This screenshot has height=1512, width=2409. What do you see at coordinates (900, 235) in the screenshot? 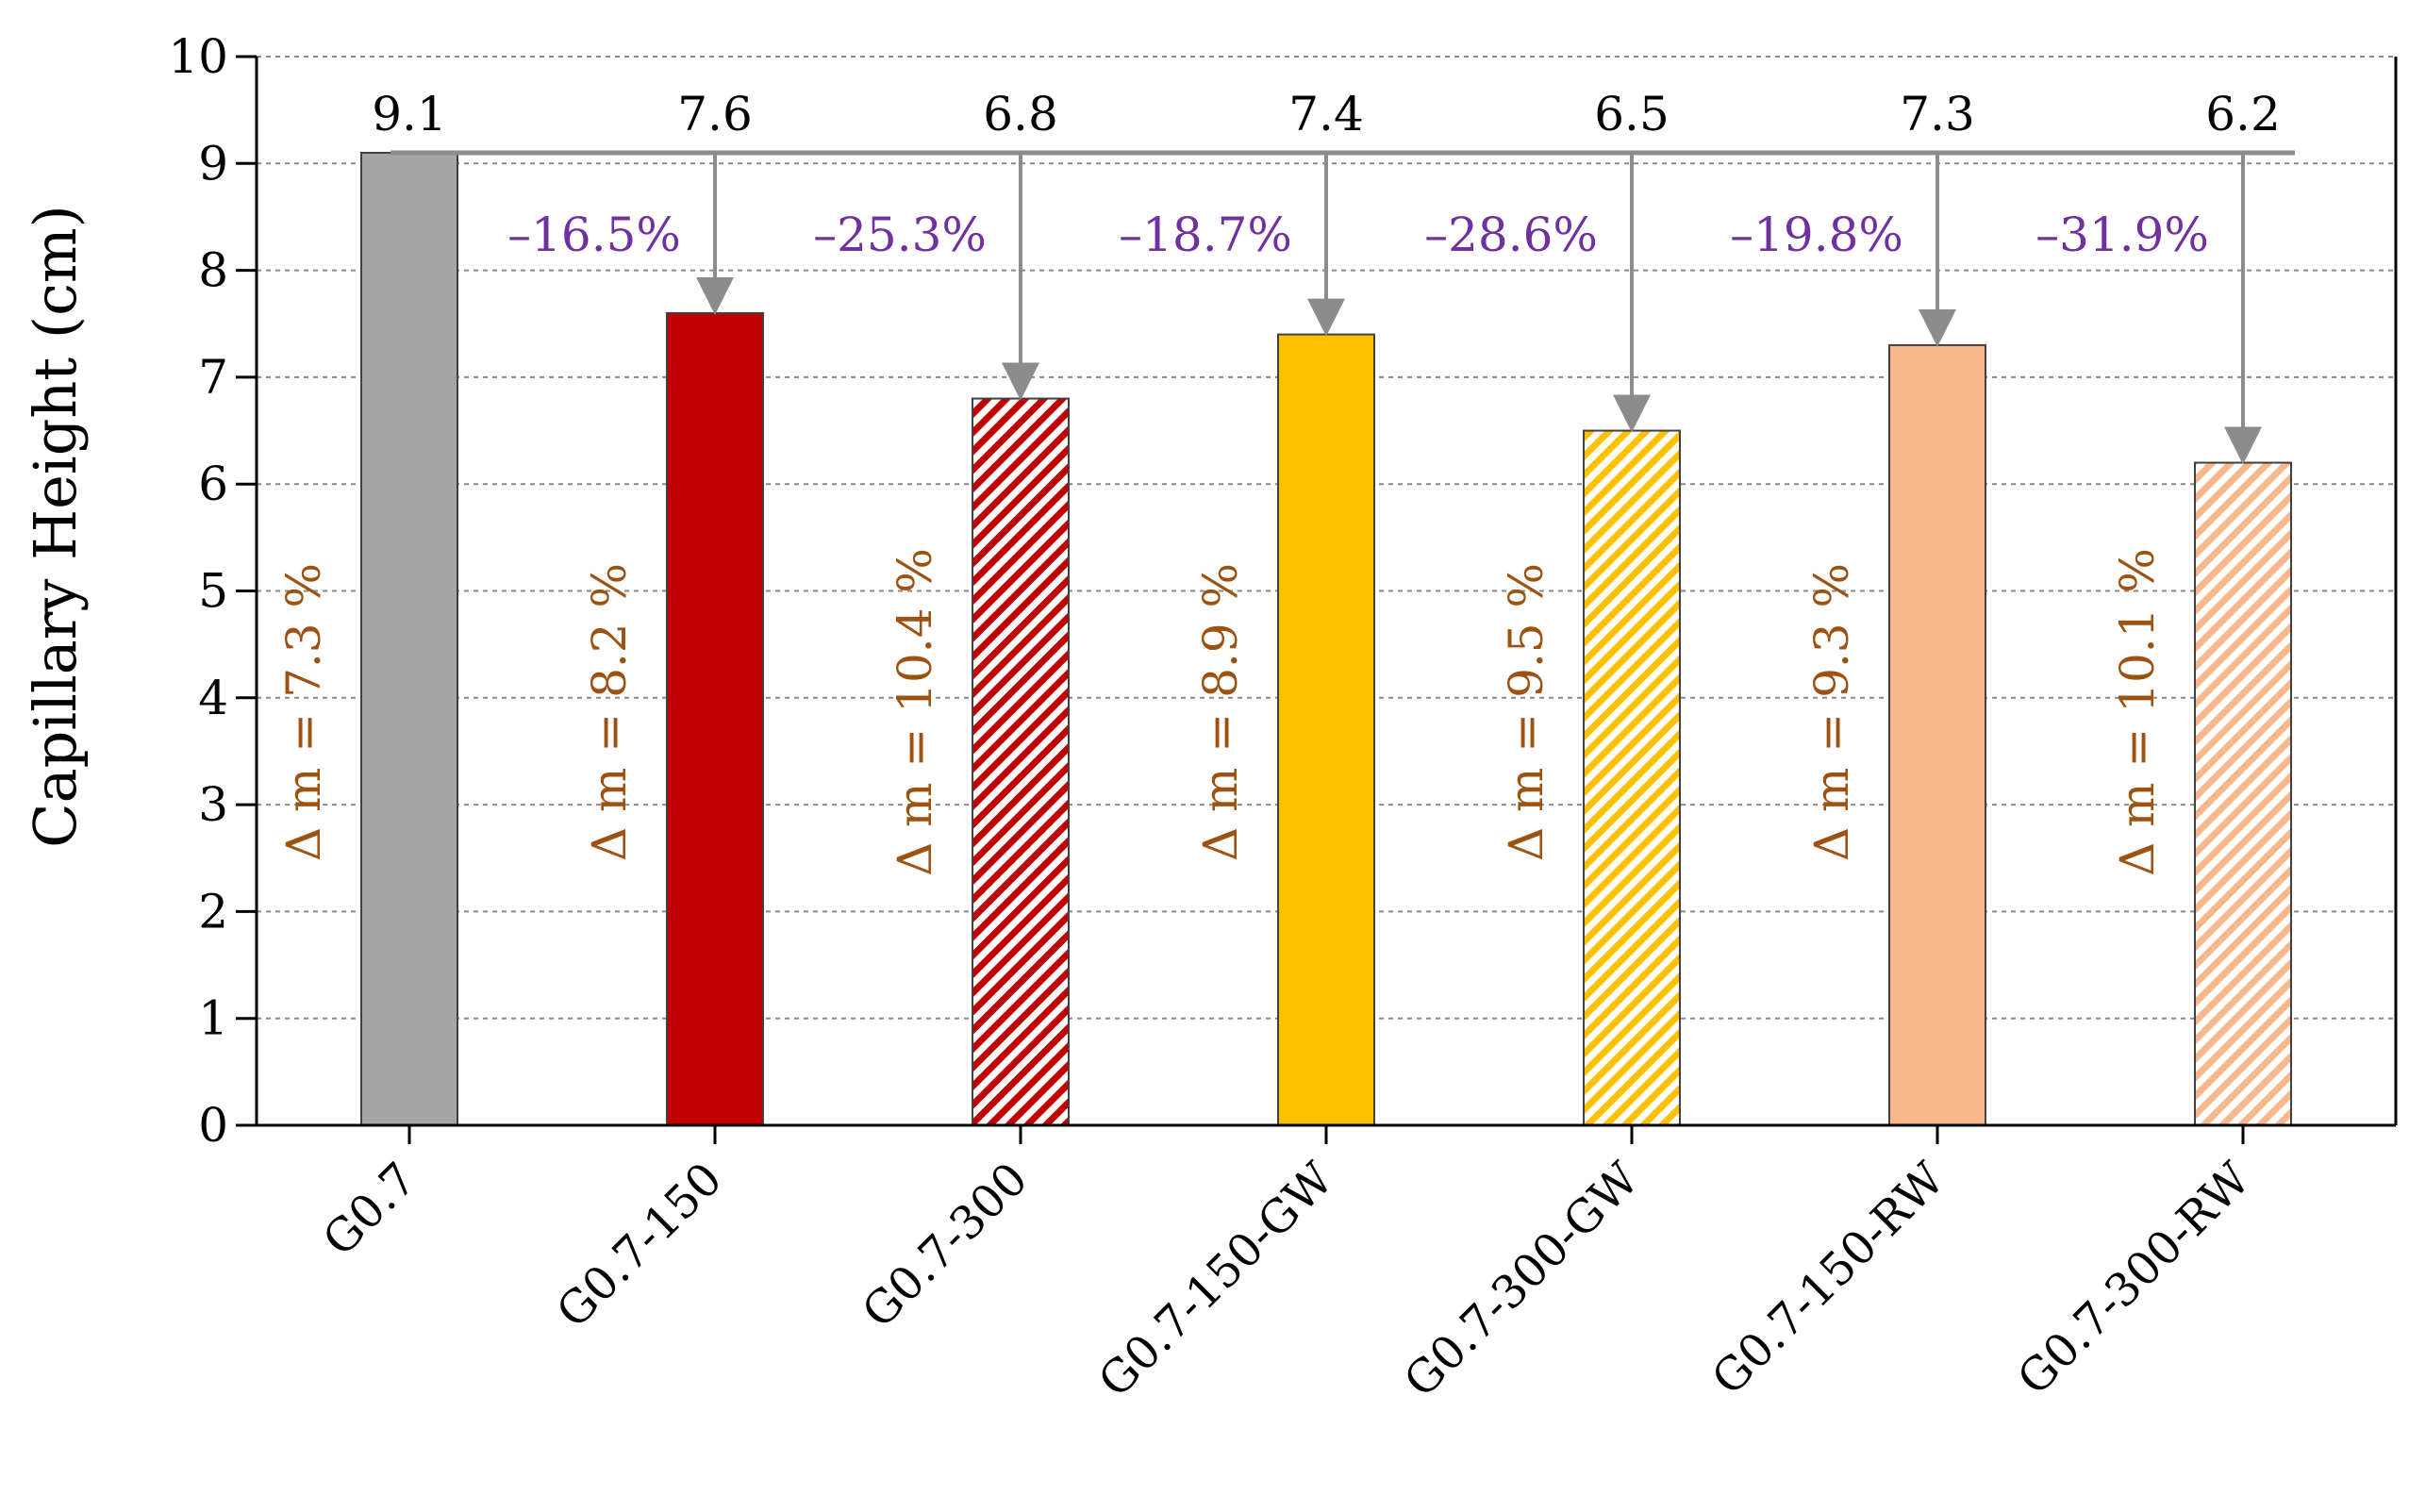
I see `reduction-label: –25.3%` at bounding box center [900, 235].